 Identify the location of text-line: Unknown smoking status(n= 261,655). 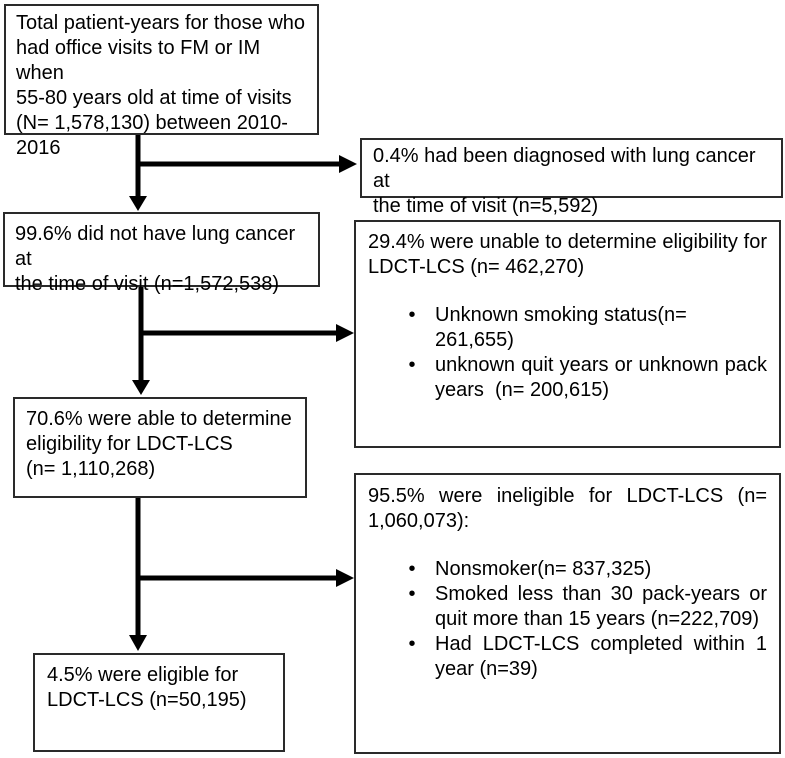
(564, 327).